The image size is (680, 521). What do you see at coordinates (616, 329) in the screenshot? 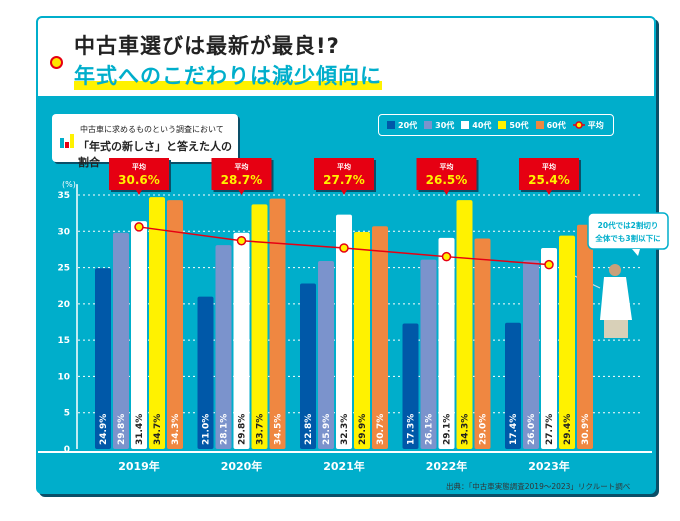
I see `person-legs` at bounding box center [616, 329].